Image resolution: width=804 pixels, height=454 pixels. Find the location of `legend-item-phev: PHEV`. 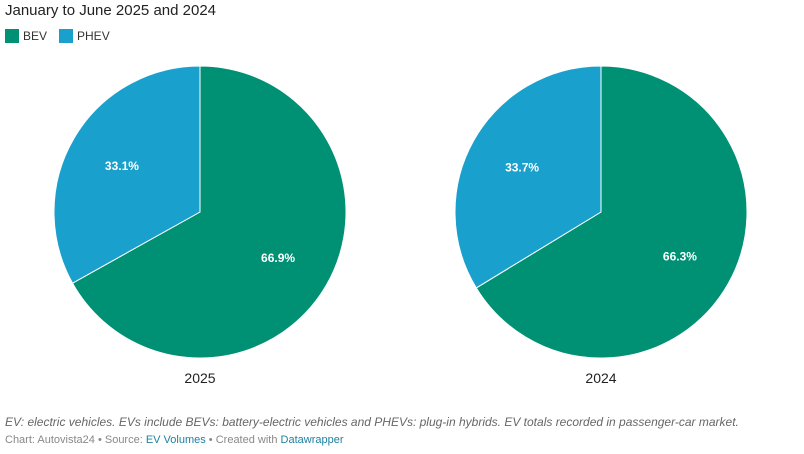

legend-item-phev: PHEV is located at coordinates (84, 36).